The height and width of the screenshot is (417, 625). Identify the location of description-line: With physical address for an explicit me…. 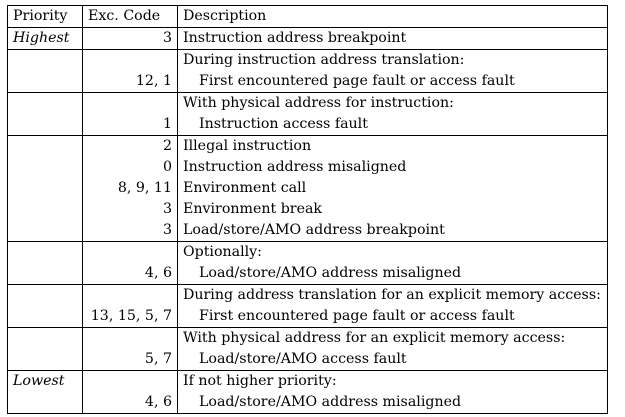
(374, 338).